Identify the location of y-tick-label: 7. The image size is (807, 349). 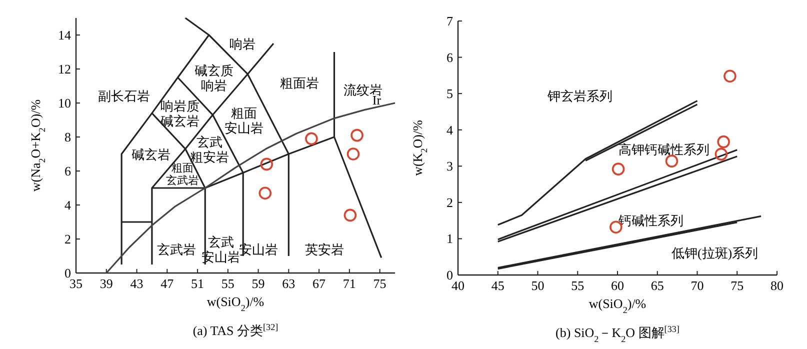
(450, 21).